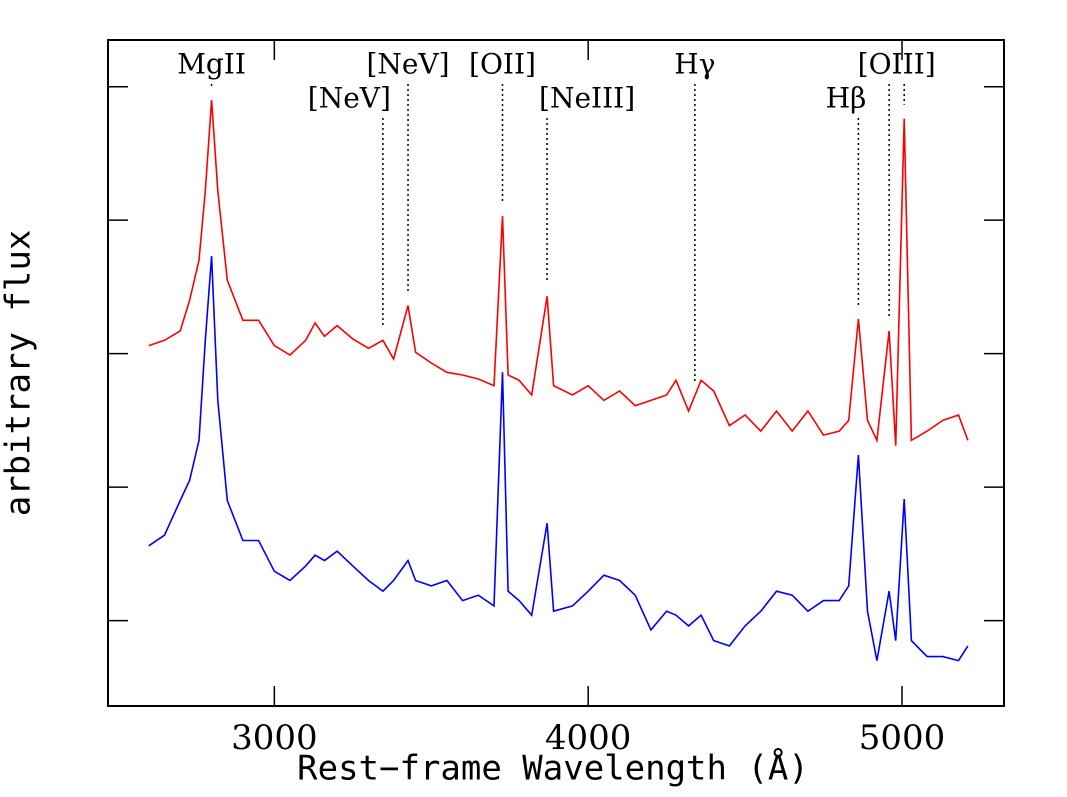 This screenshot has width=1067, height=797. Describe the element at coordinates (19, 373) in the screenshot. I see `y-axis-label: arbitrary flux` at that location.